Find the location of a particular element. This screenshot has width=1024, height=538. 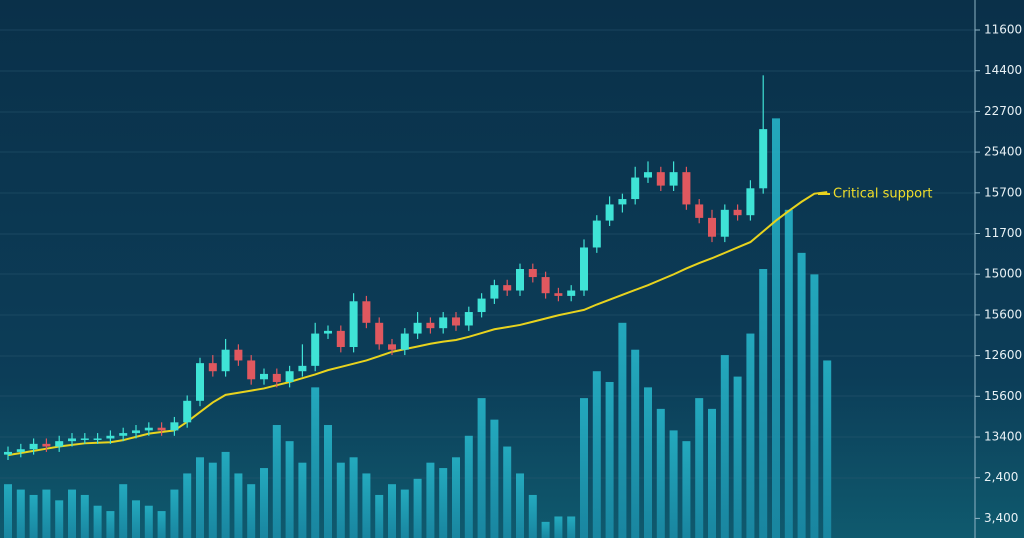

axis-label: 15700 is located at coordinates (1003, 192).